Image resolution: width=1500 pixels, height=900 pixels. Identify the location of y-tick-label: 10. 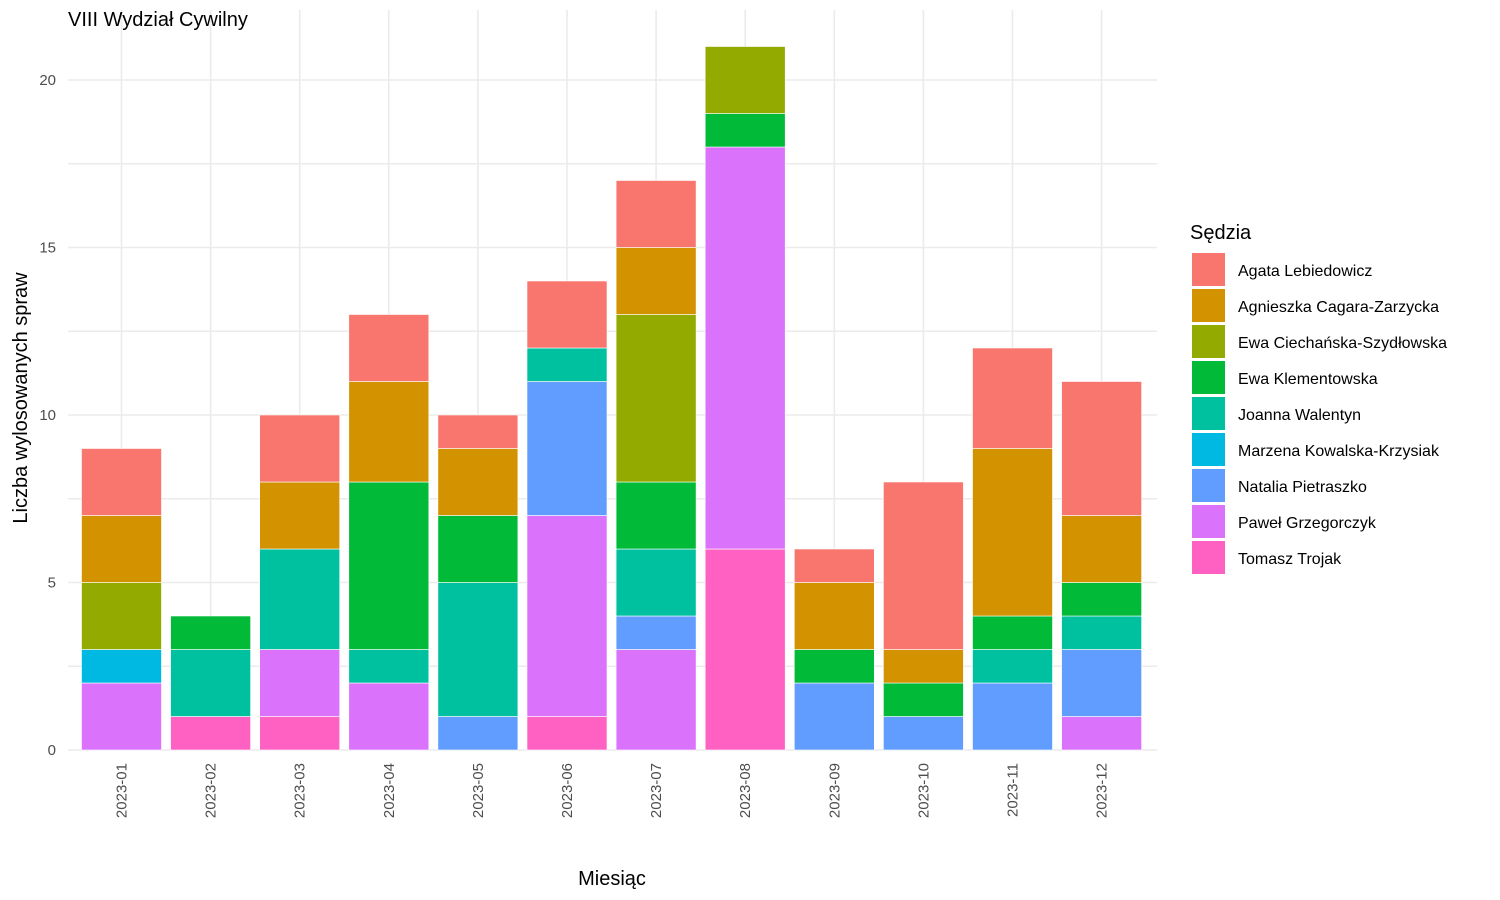
(47, 415).